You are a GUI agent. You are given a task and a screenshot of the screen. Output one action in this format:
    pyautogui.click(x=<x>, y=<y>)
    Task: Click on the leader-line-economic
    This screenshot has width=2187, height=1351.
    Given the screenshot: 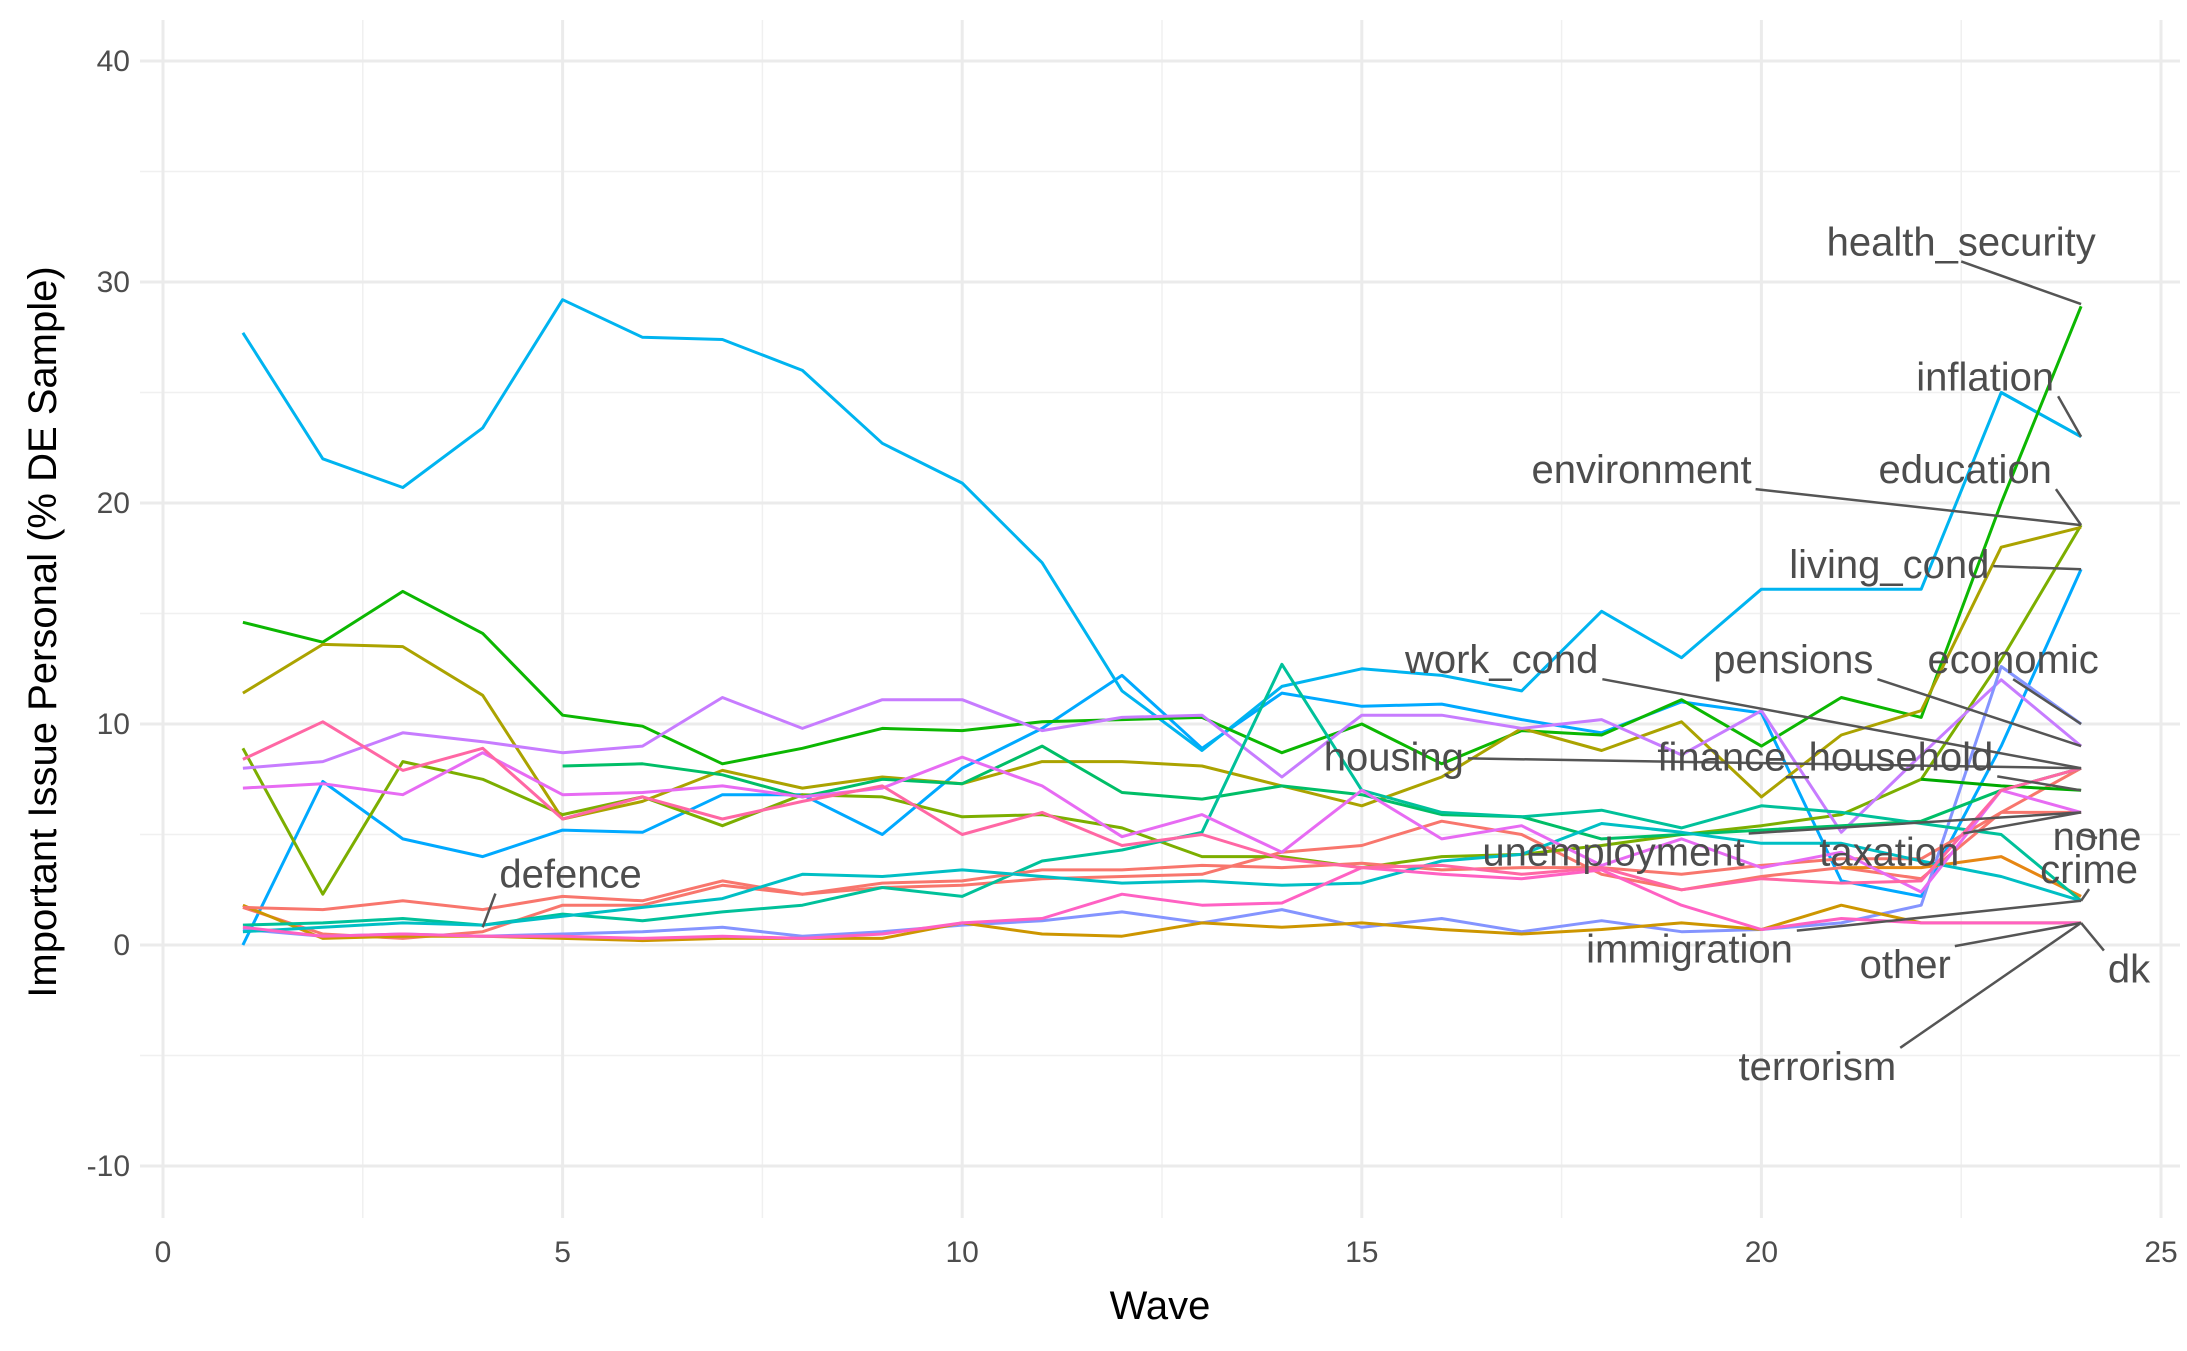 What is the action you would take?
    pyautogui.click(x=2047, y=702)
    